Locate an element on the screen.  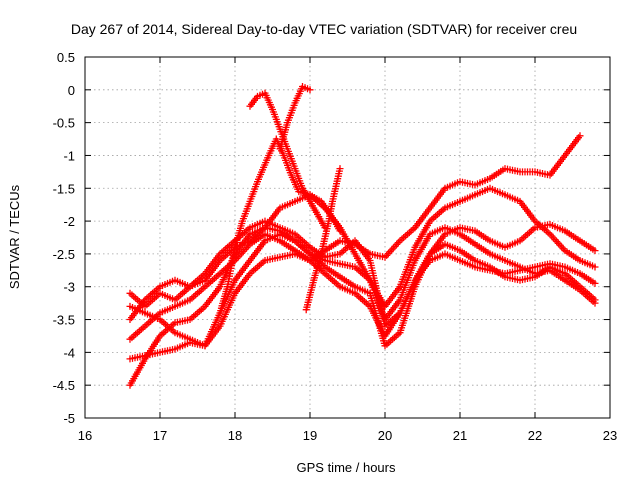
x-tick-label: 23 is located at coordinates (610, 435).